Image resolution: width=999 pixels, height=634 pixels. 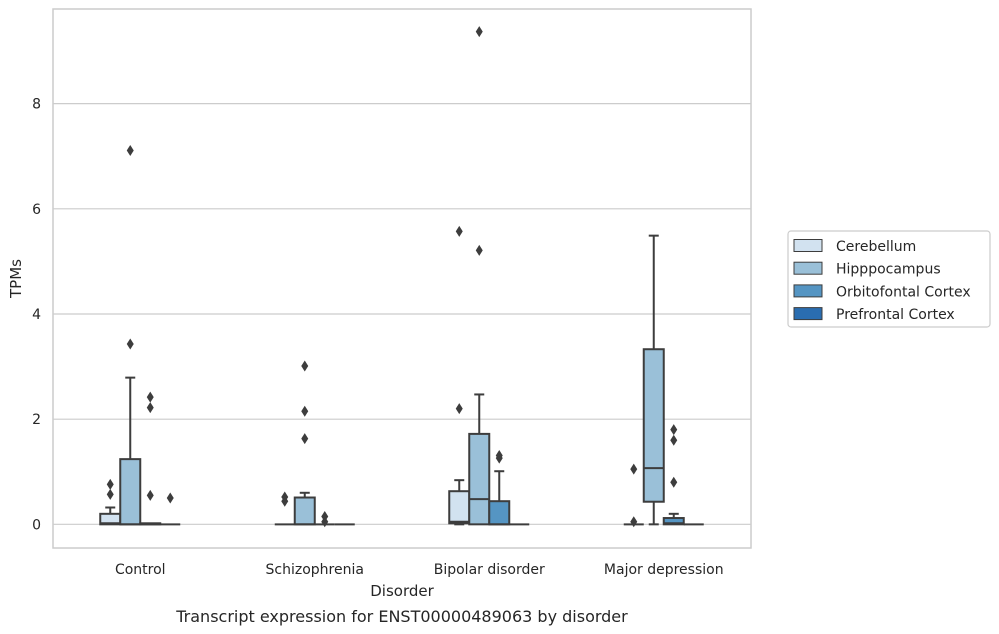 What do you see at coordinates (402, 591) in the screenshot?
I see `x-axis-label: Disorder` at bounding box center [402, 591].